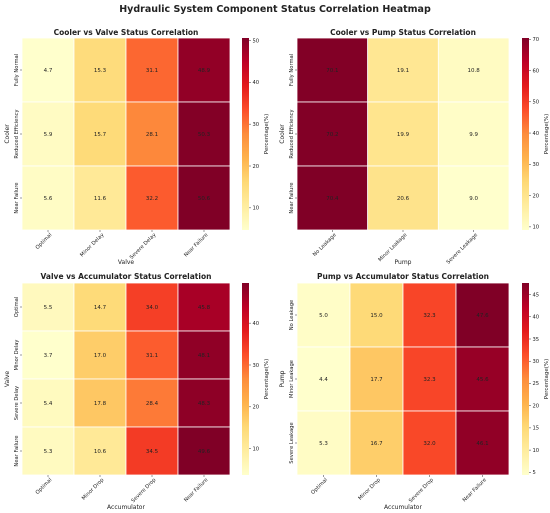 The height and width of the screenshot is (513, 550). I want to click on colorbar-tick-label: 45, so click(536, 295).